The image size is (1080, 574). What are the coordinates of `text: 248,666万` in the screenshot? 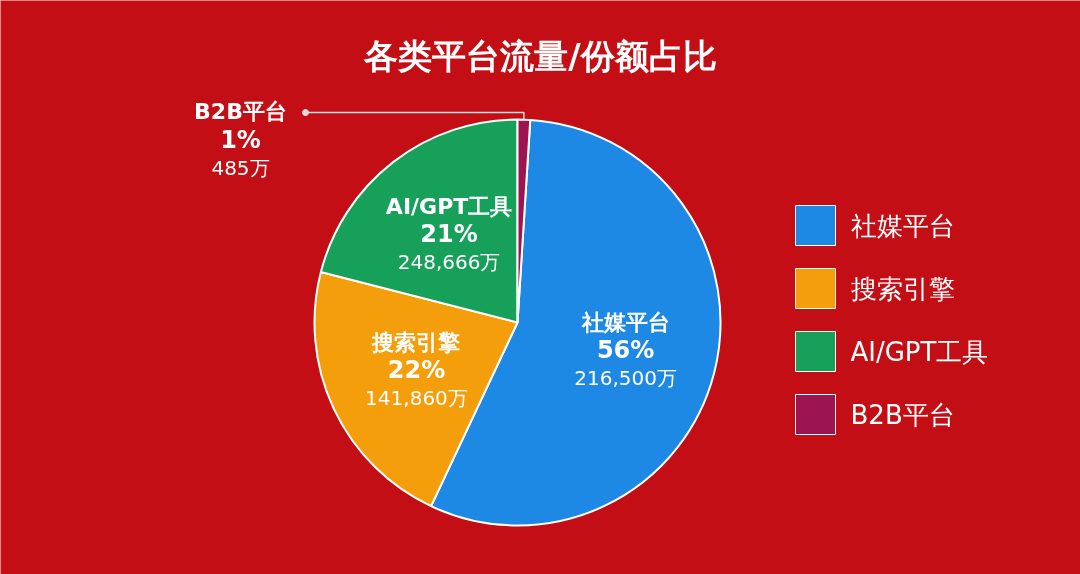 It's located at (449, 262).